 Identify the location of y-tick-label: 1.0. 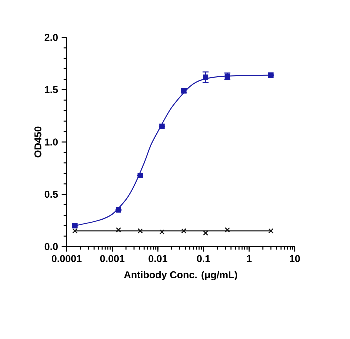
(51, 142).